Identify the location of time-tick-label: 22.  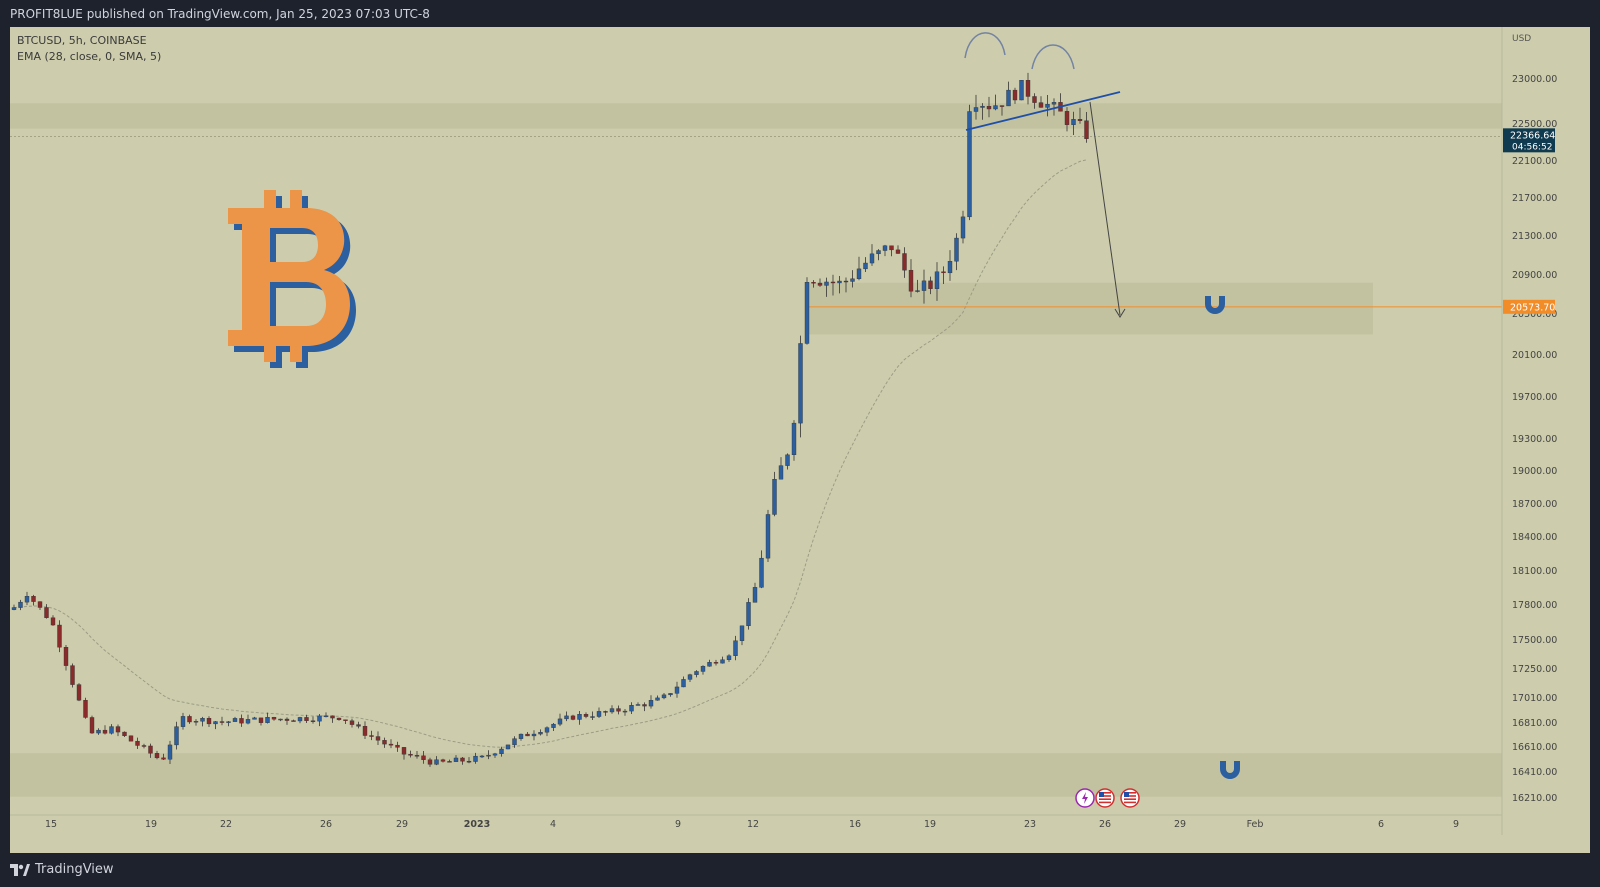
(226, 824).